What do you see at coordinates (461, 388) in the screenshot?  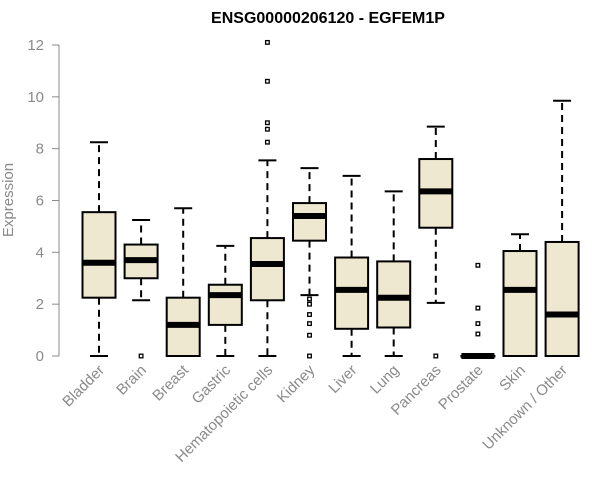 I see `x-category-label: Prostate` at bounding box center [461, 388].